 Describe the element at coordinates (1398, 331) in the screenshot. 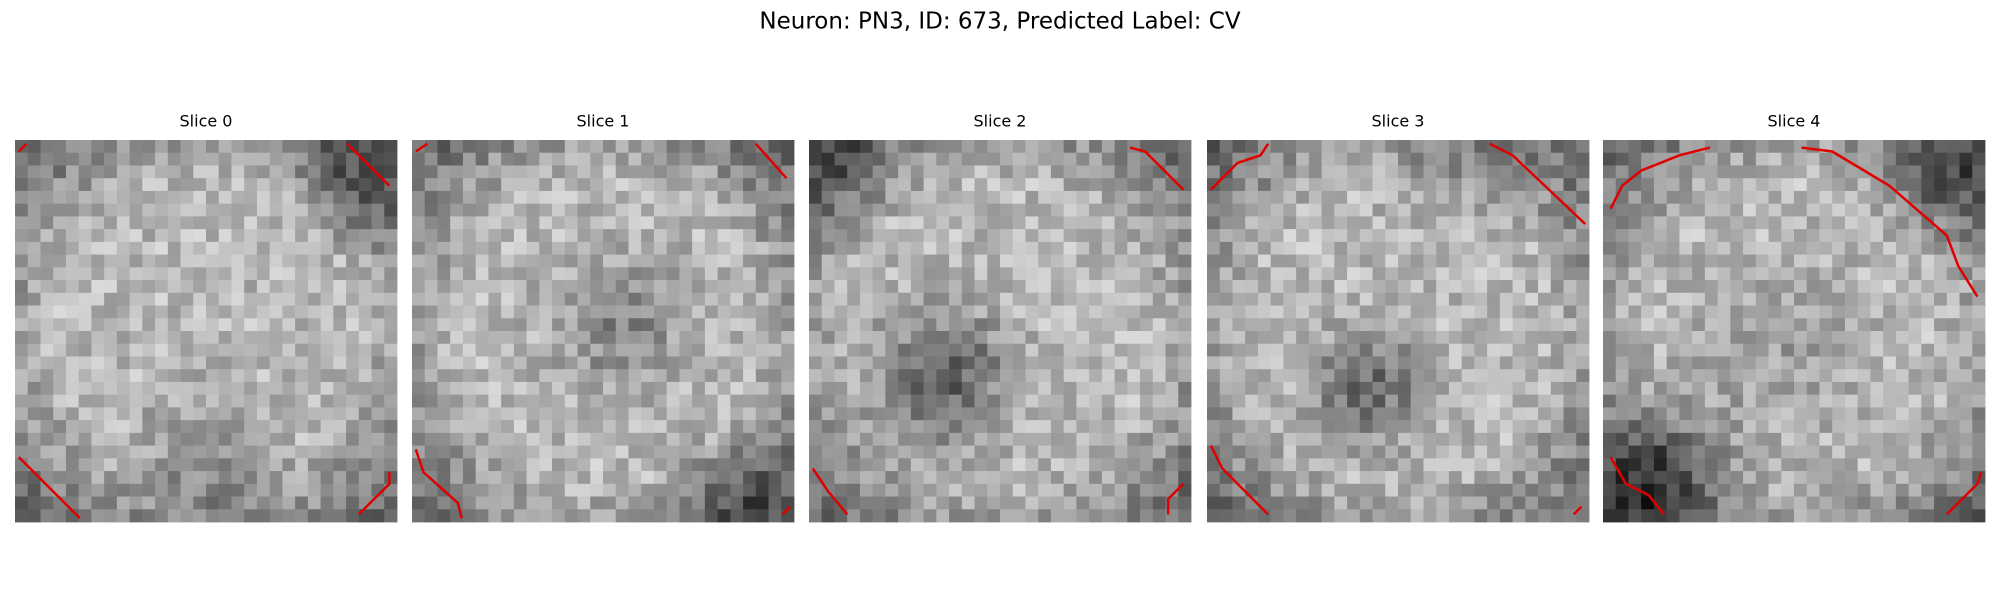

I see `slice-image` at that location.